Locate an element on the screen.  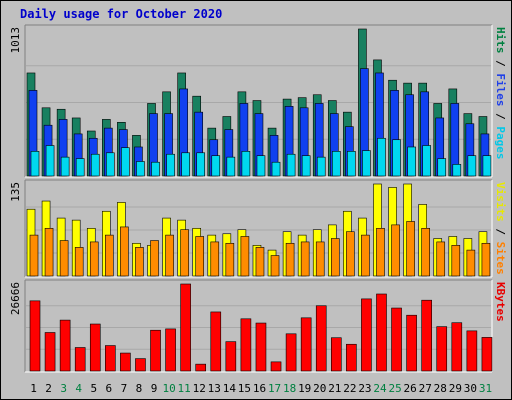
x-tick-label-day-28: 28 is located at coordinates (440, 388).